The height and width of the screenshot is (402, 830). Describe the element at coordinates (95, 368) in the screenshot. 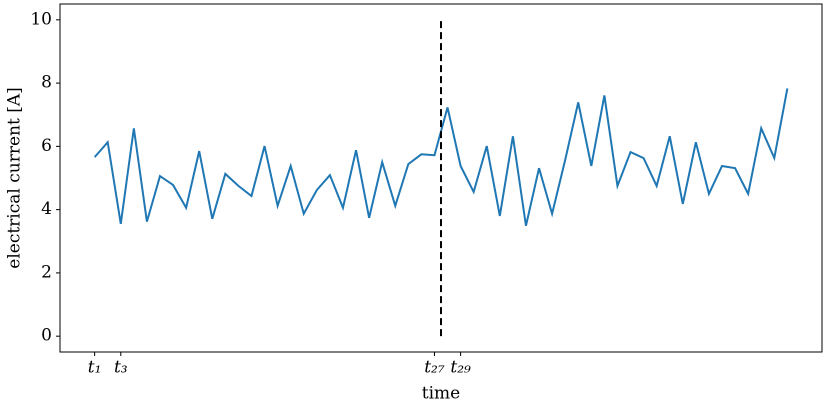

I see `x-tick-label: t₁` at that location.